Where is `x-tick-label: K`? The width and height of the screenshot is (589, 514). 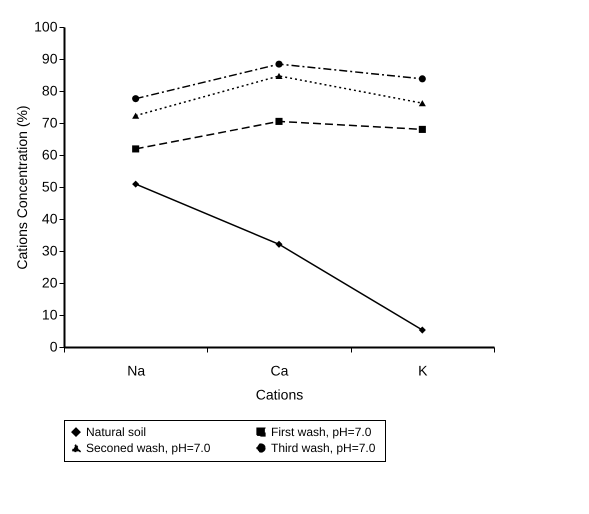 x-tick-label: K is located at coordinates (423, 370).